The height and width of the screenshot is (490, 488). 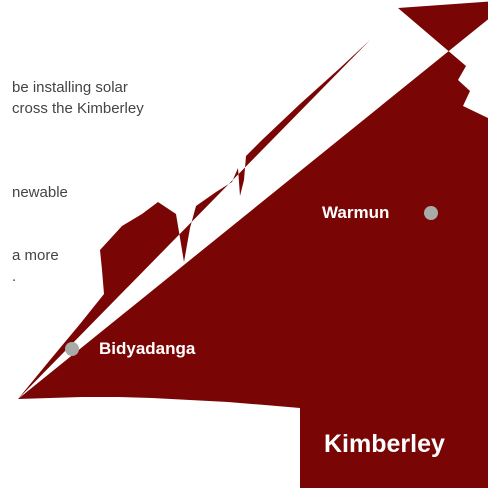 I want to click on intro-line: a more, so click(x=35, y=255).